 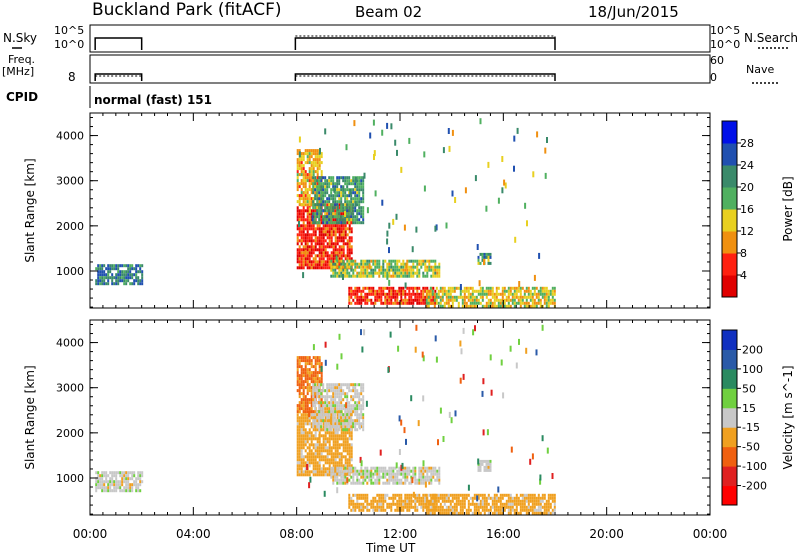 What do you see at coordinates (70, 388) in the screenshot?
I see `y-tick-label: 3000` at bounding box center [70, 388].